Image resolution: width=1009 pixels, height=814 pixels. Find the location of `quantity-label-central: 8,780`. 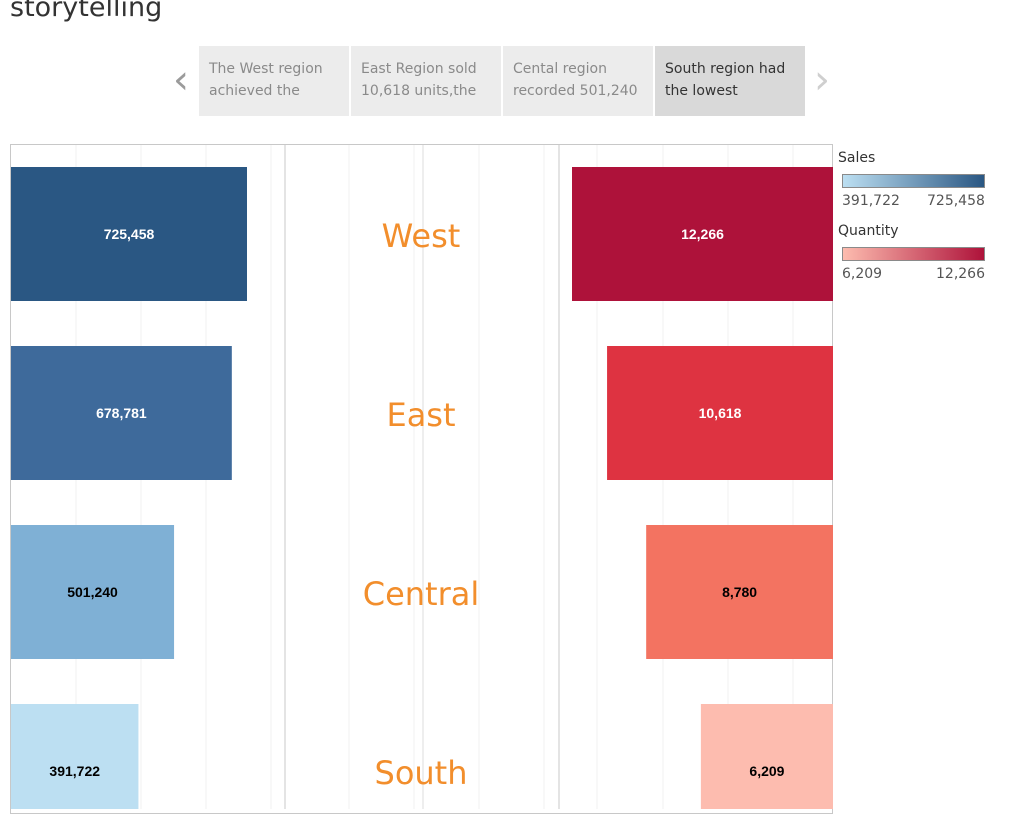

quantity-label-central: 8,780 is located at coordinates (739, 592).